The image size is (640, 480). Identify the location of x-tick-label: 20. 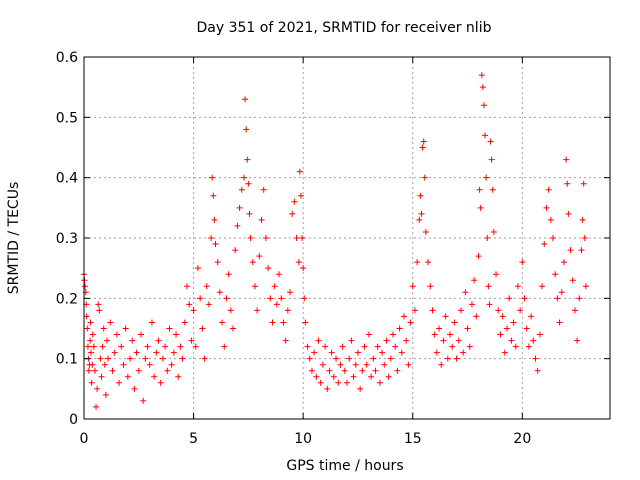
(522, 439).